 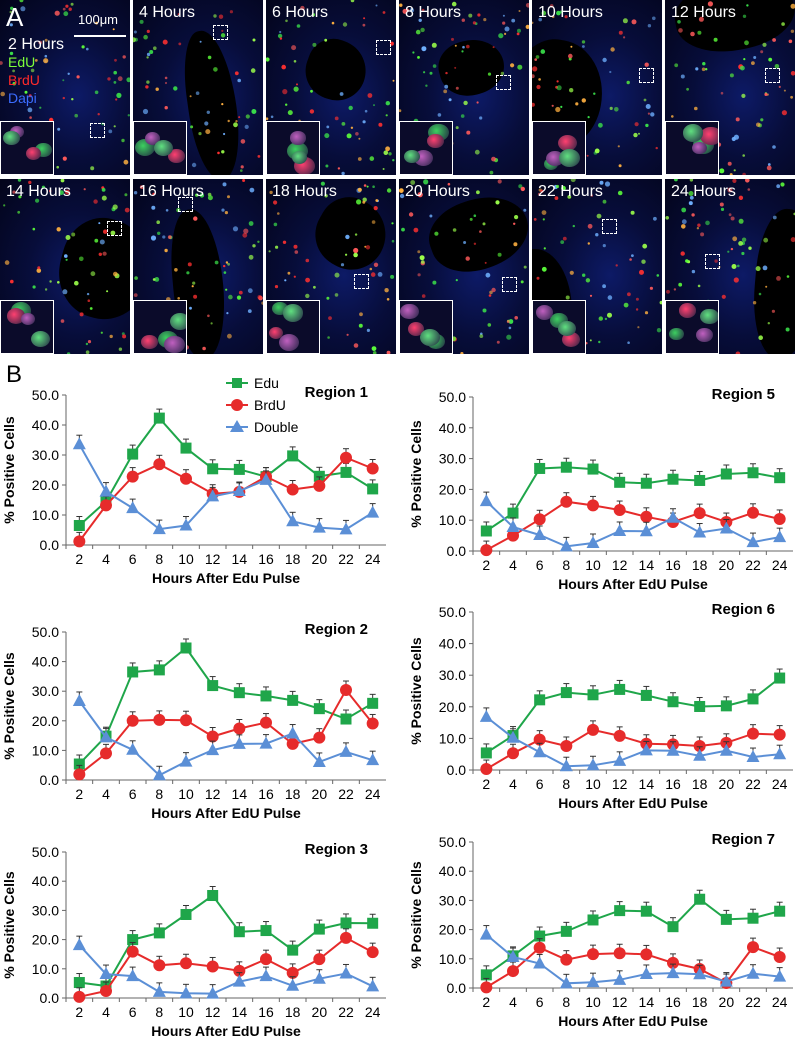 I want to click on legend-brdu: BrdU, so click(x=24, y=80).